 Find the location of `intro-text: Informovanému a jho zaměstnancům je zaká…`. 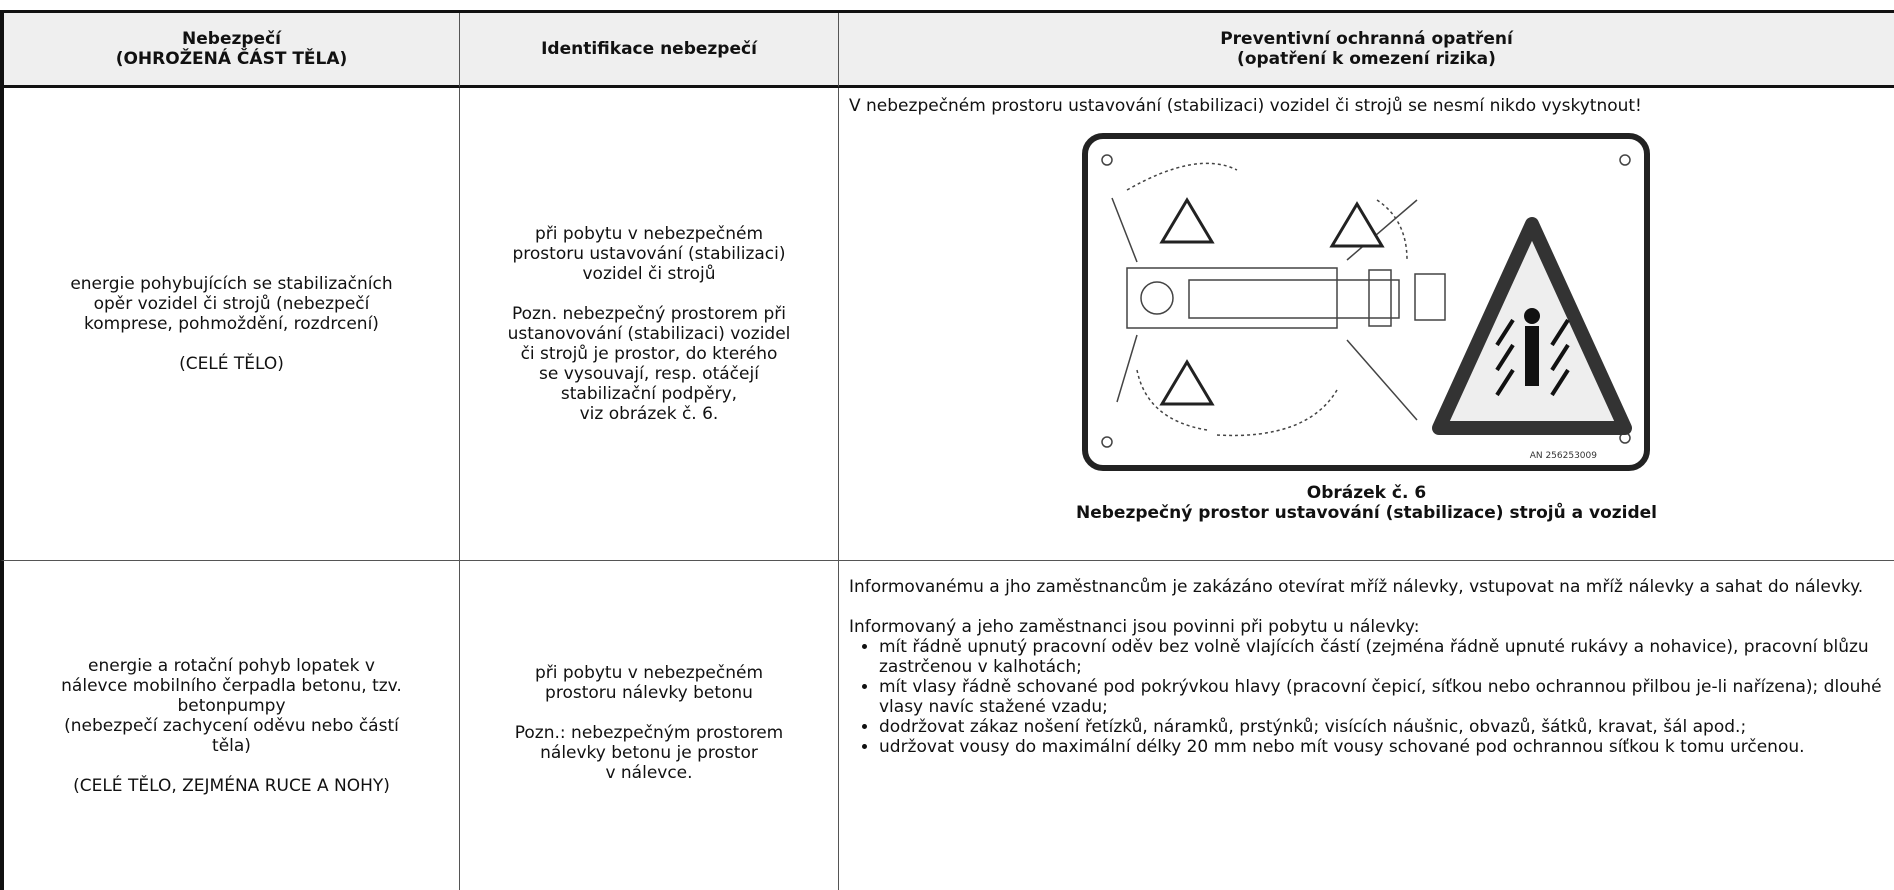

intro-text: Informovanému a jho zaměstnancům je zaká… is located at coordinates (1356, 587).